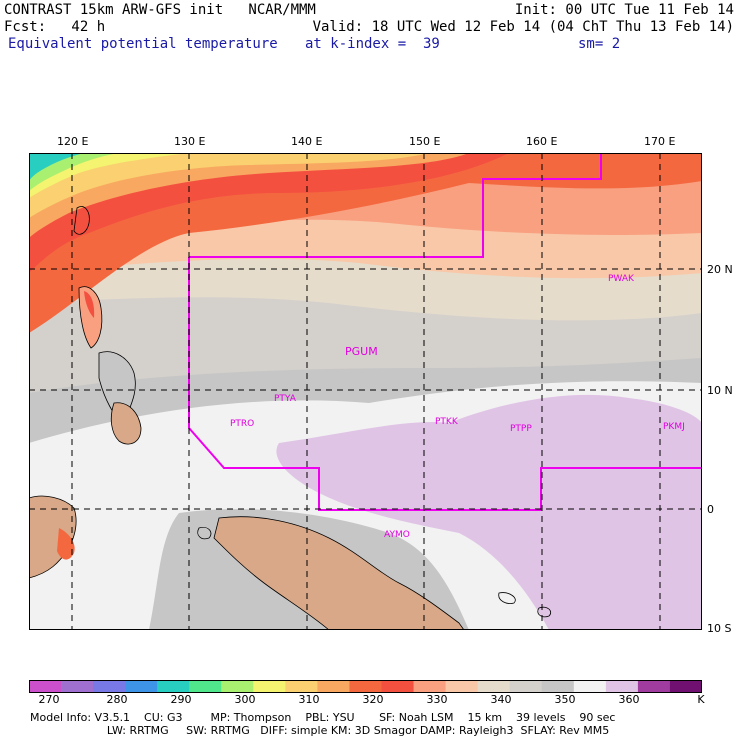  What do you see at coordinates (143, 44) in the screenshot?
I see `field-name: Equivalent potential temperature` at bounding box center [143, 44].